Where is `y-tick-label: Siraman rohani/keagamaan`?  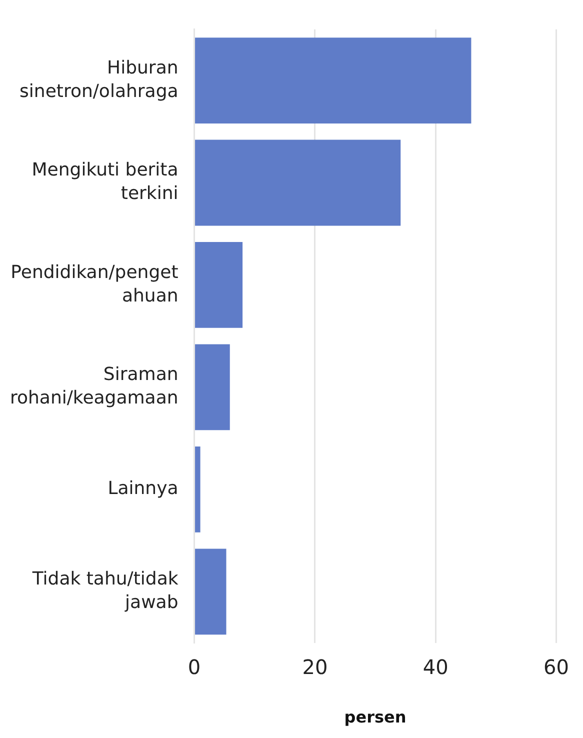 y-tick-label: Siraman rohani/keagamaan is located at coordinates (94, 386).